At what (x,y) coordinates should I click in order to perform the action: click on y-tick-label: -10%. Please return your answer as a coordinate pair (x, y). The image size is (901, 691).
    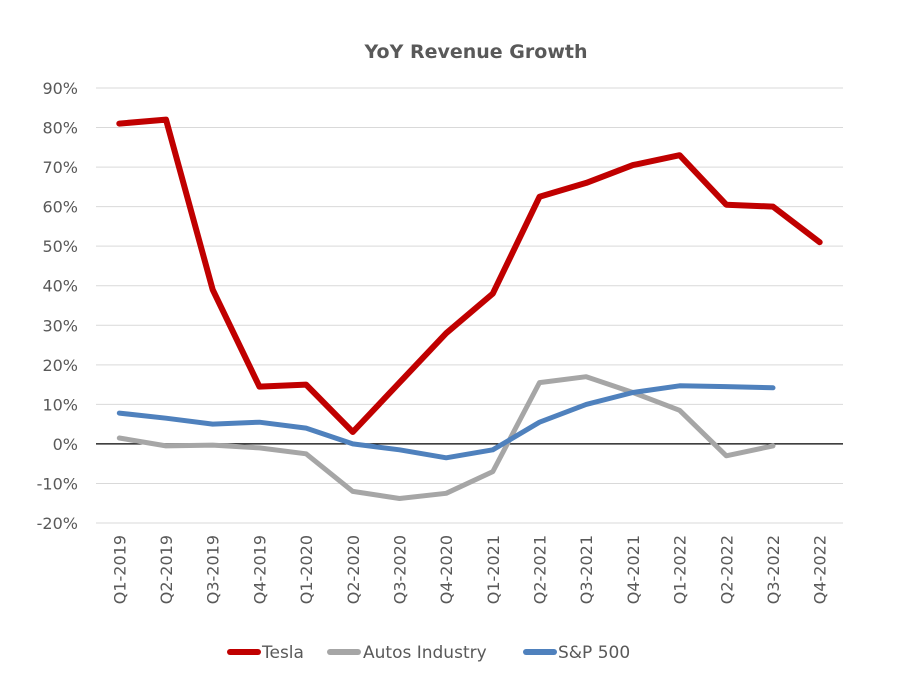
    Looking at the image, I should click on (57, 483).